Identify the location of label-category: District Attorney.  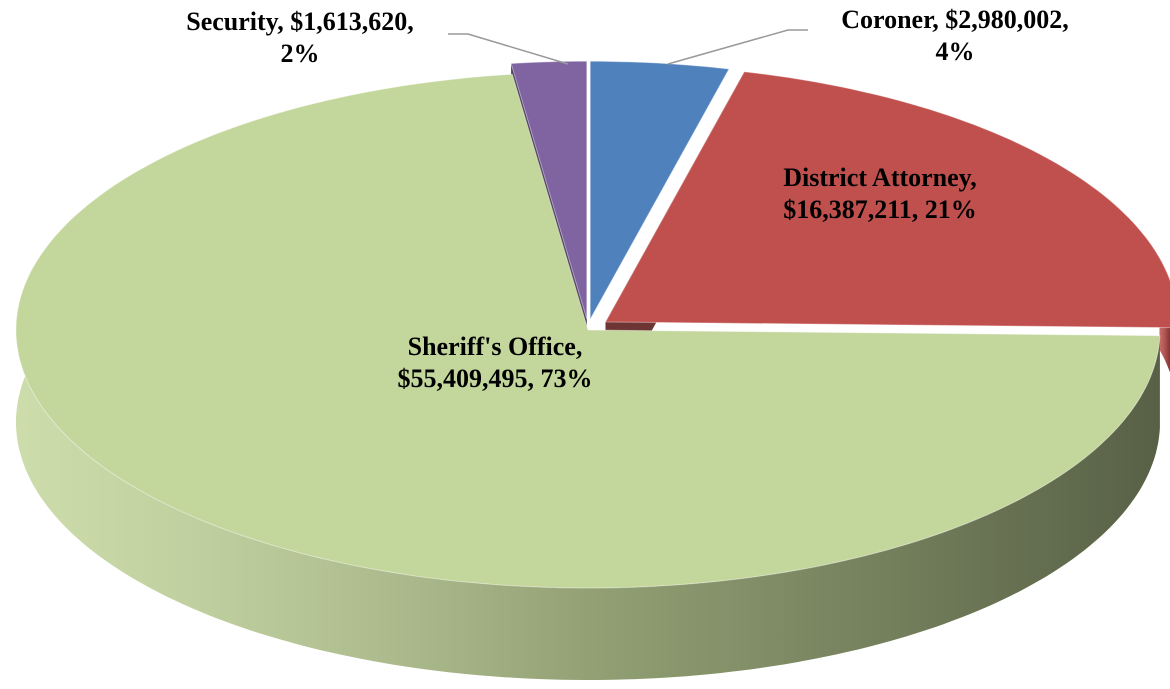
(877, 177).